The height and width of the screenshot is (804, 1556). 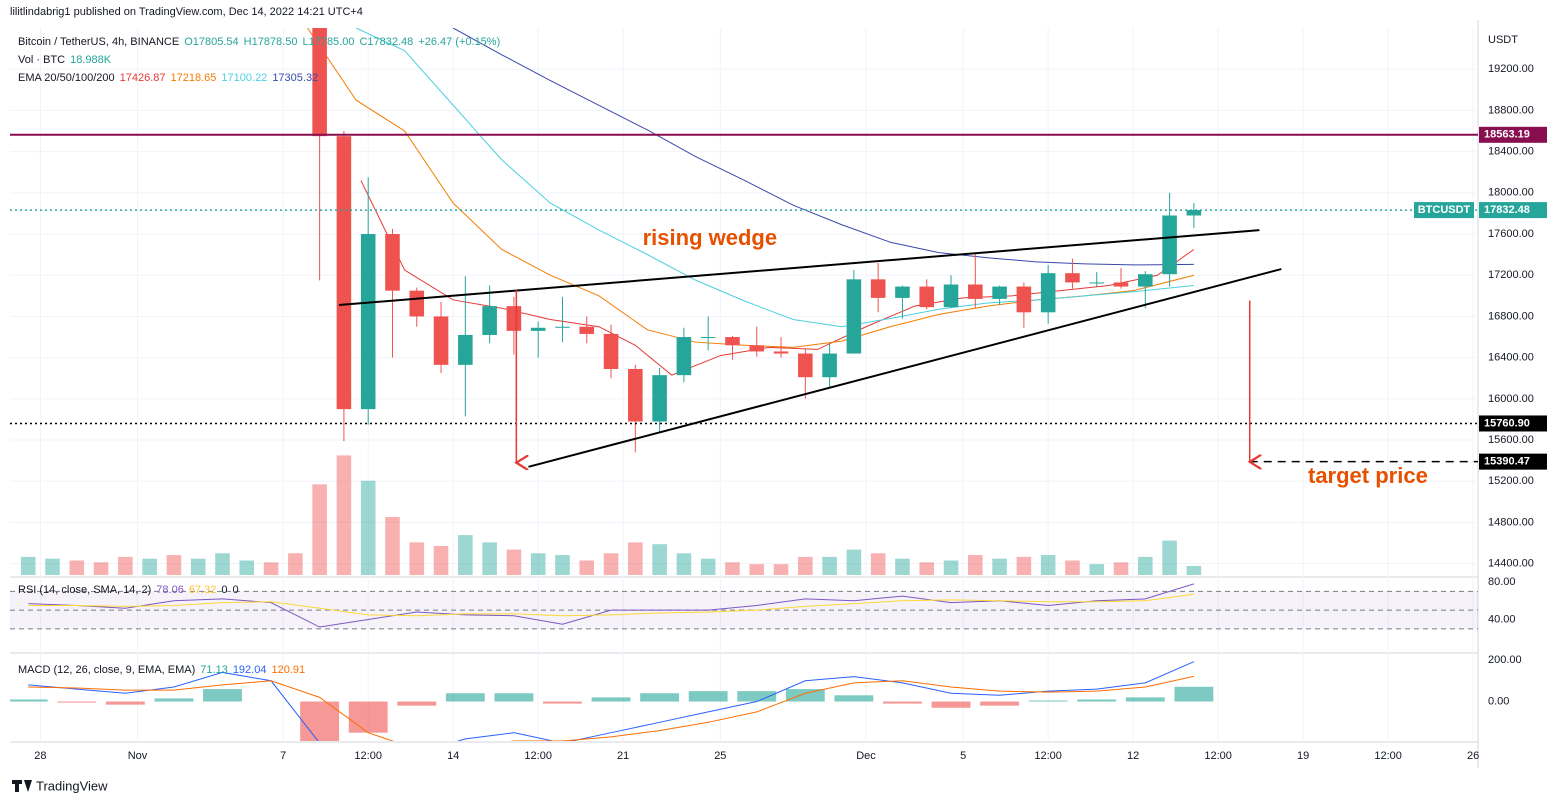 I want to click on rsi-value: 0, so click(x=224, y=590).